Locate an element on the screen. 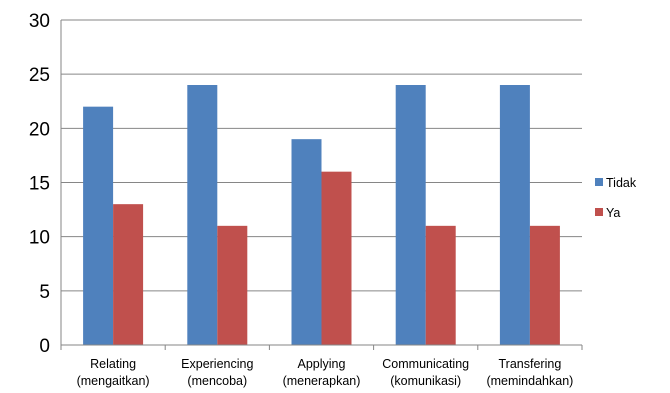 This screenshot has height=393, width=670. y-tick-label: 20 is located at coordinates (39, 129).